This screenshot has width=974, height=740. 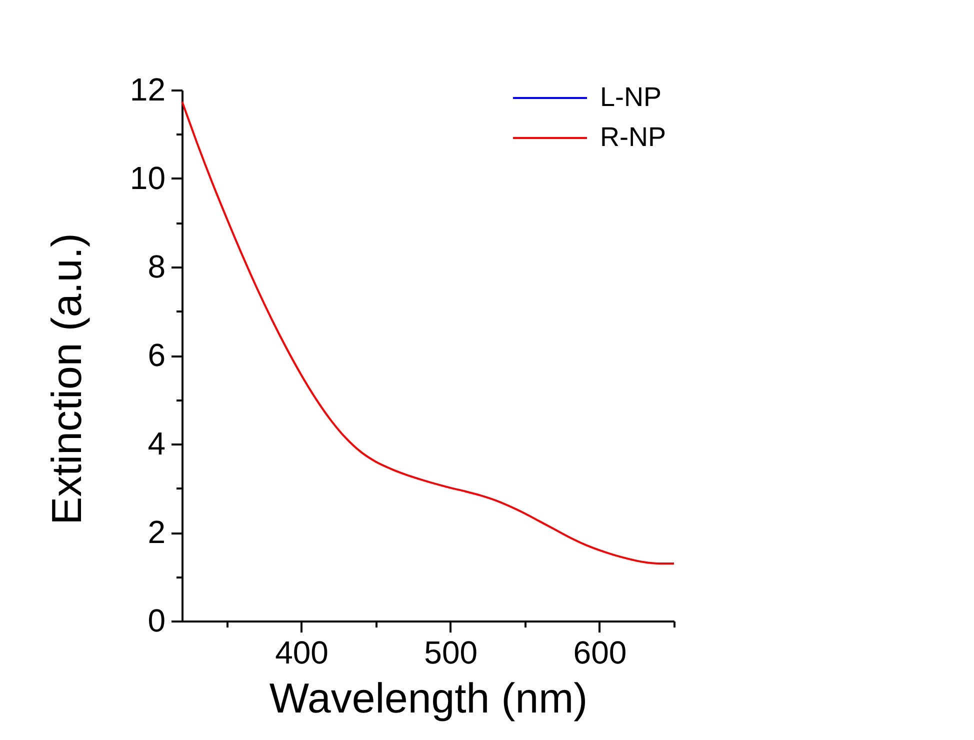 What do you see at coordinates (633, 137) in the screenshot?
I see `legend-label: R-NP` at bounding box center [633, 137].